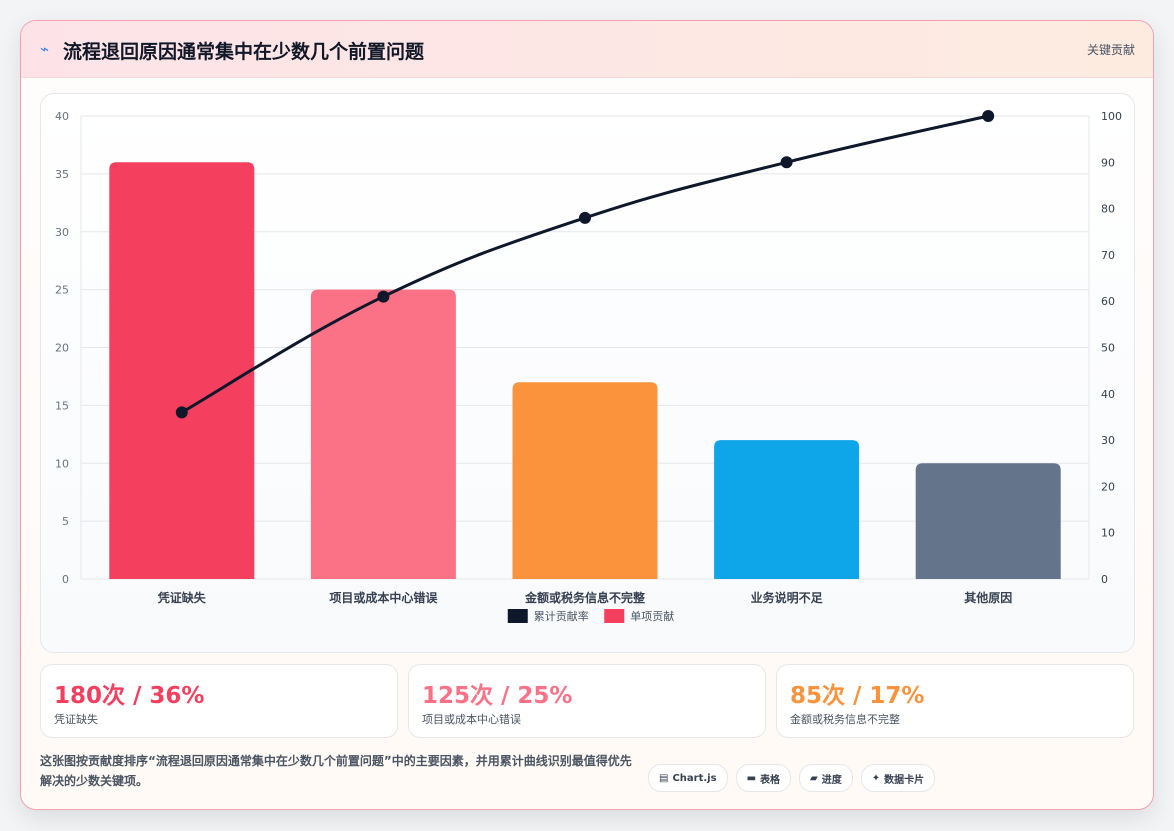 This screenshot has height=831, width=1174. I want to click on y-right-tick-label: 0, so click(1104, 579).